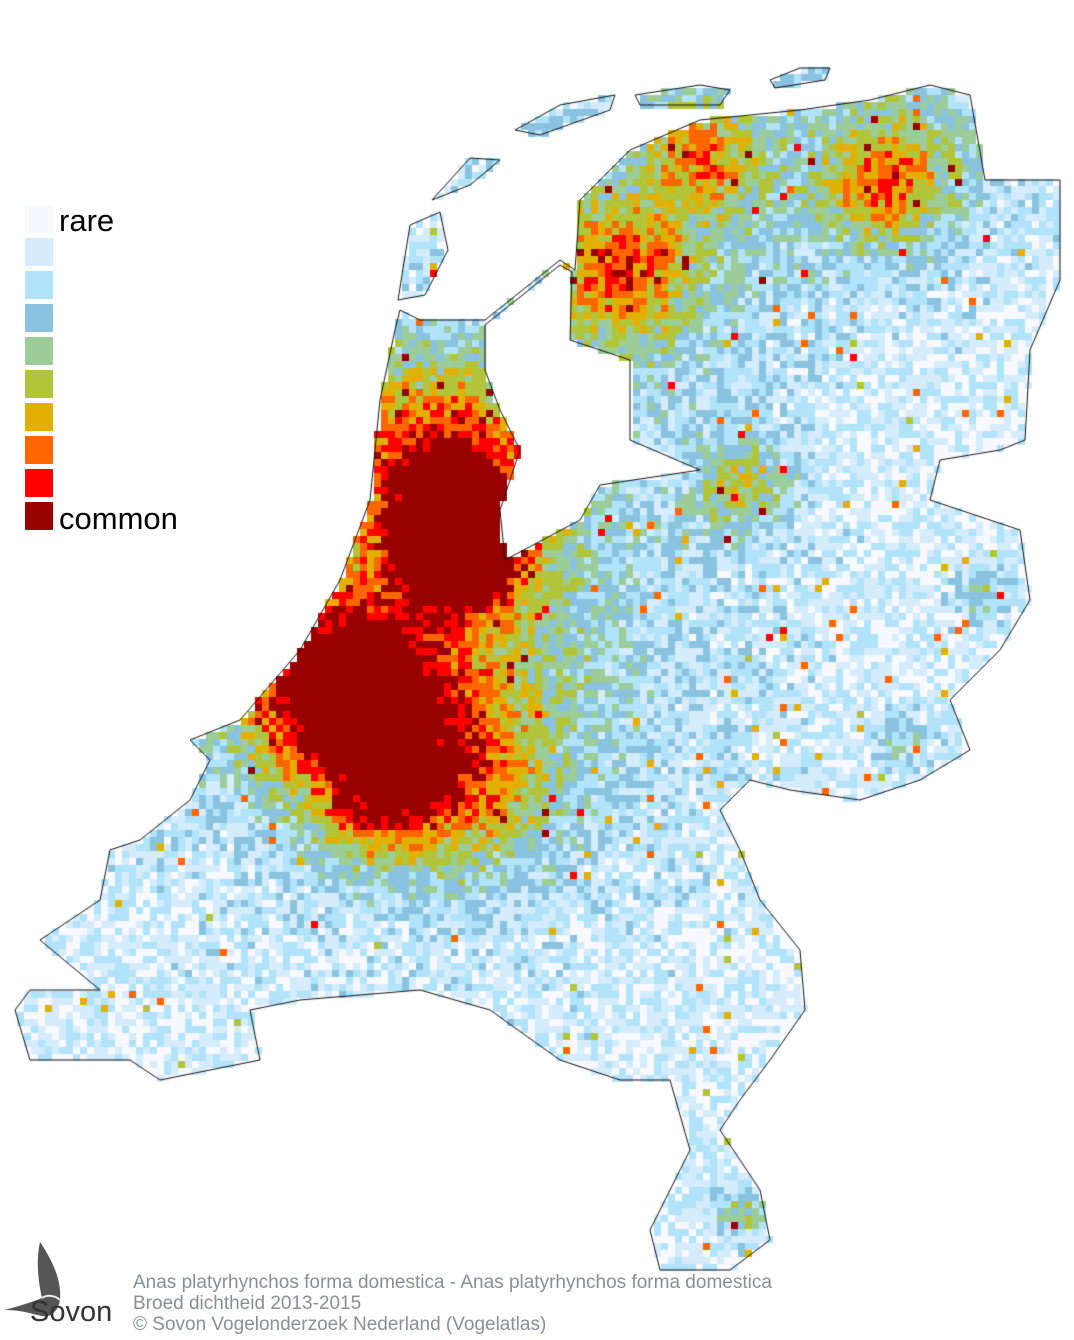  I want to click on dataset-subtitle: Broed dichtheid 2013-2015, so click(247, 1303).